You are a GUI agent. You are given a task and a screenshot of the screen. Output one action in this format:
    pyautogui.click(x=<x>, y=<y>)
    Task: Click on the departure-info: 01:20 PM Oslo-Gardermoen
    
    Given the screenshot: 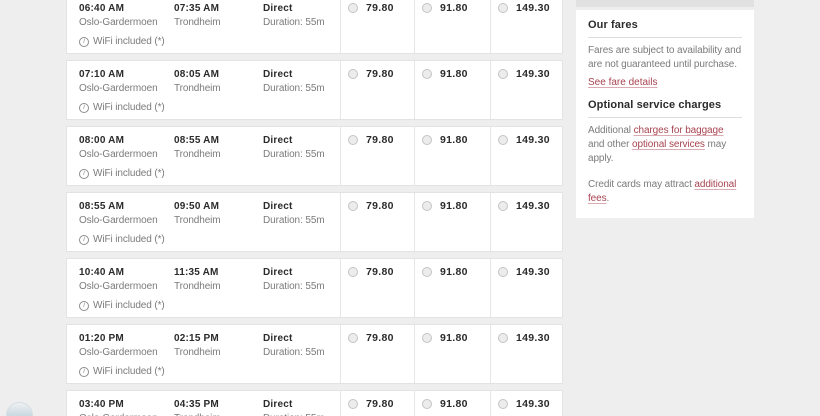 What is the action you would take?
    pyautogui.click(x=125, y=345)
    